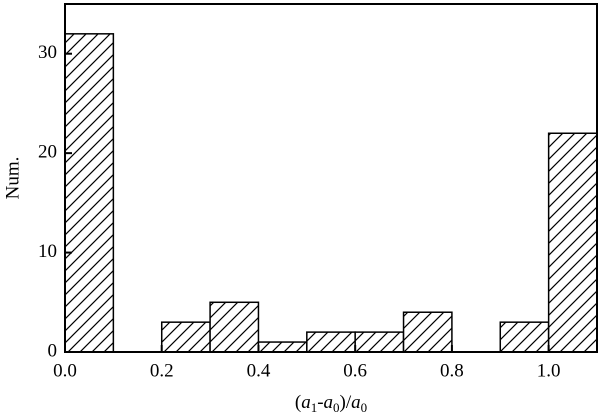 The height and width of the screenshot is (419, 600). I want to click on y-tick-label: 30, so click(47, 52).